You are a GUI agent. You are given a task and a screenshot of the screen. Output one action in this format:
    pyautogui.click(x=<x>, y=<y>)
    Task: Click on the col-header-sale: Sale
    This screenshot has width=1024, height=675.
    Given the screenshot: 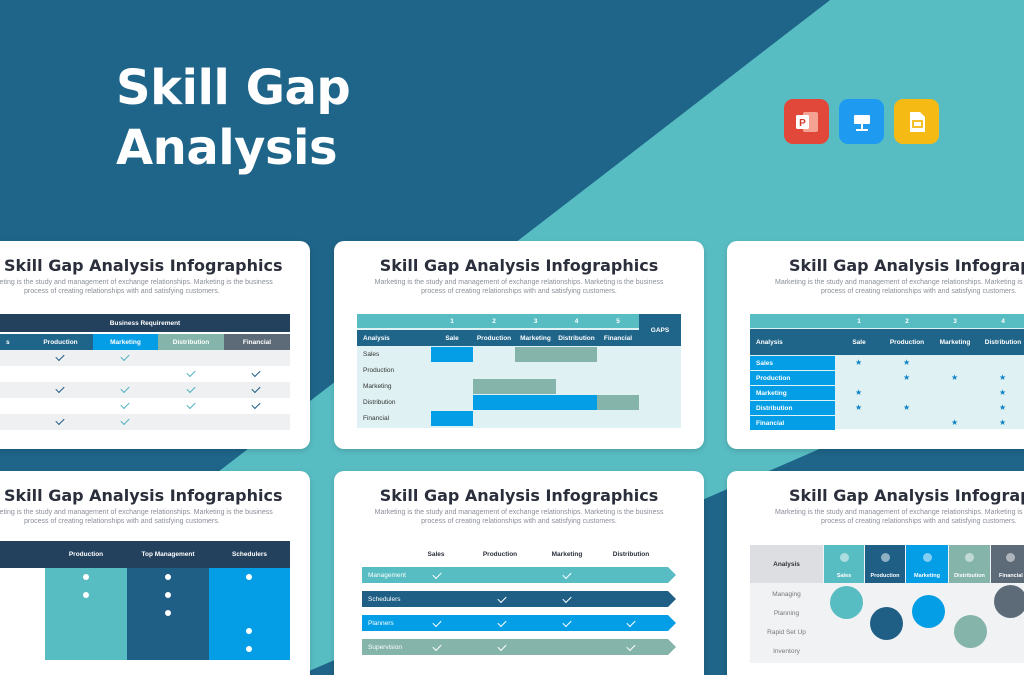 What is the action you would take?
    pyautogui.click(x=452, y=338)
    